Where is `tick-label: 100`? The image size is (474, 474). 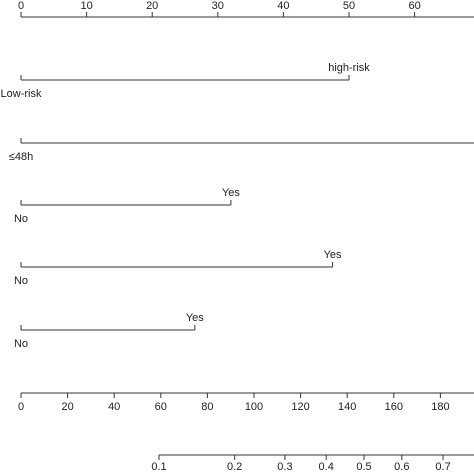 tick-label: 100 is located at coordinates (254, 407).